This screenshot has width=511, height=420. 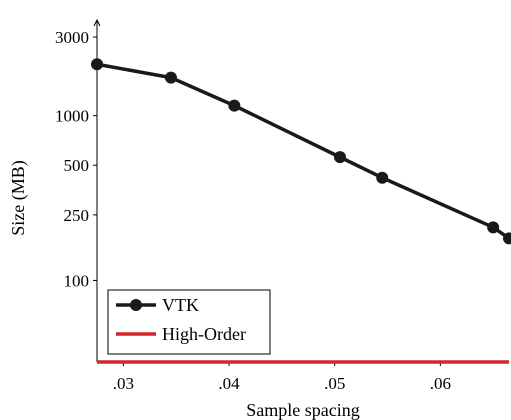 I want to click on x-tick-label: .03, so click(x=123, y=383).